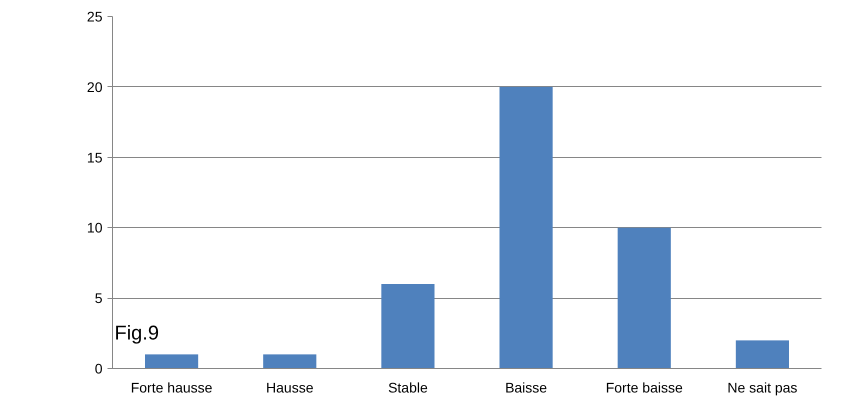 Image resolution: width=861 pixels, height=414 pixels. I want to click on y-tick-label: 0, so click(98, 368).